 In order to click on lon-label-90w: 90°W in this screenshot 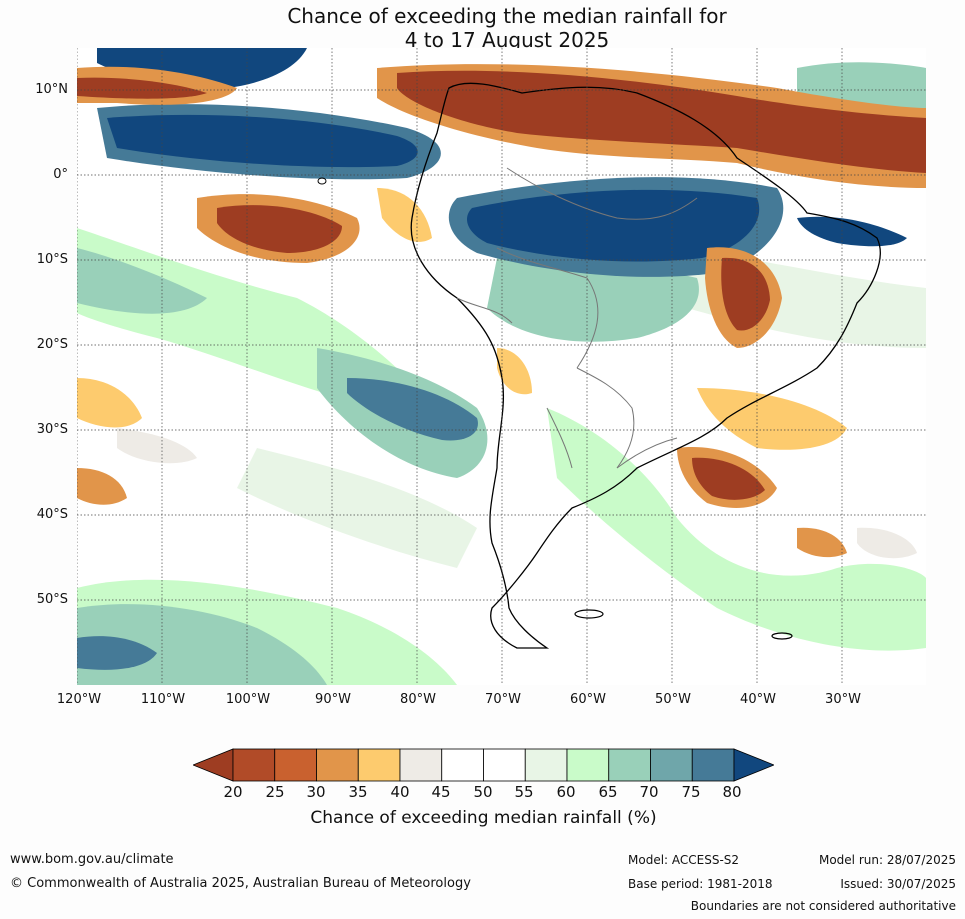, I will do `click(333, 699)`.